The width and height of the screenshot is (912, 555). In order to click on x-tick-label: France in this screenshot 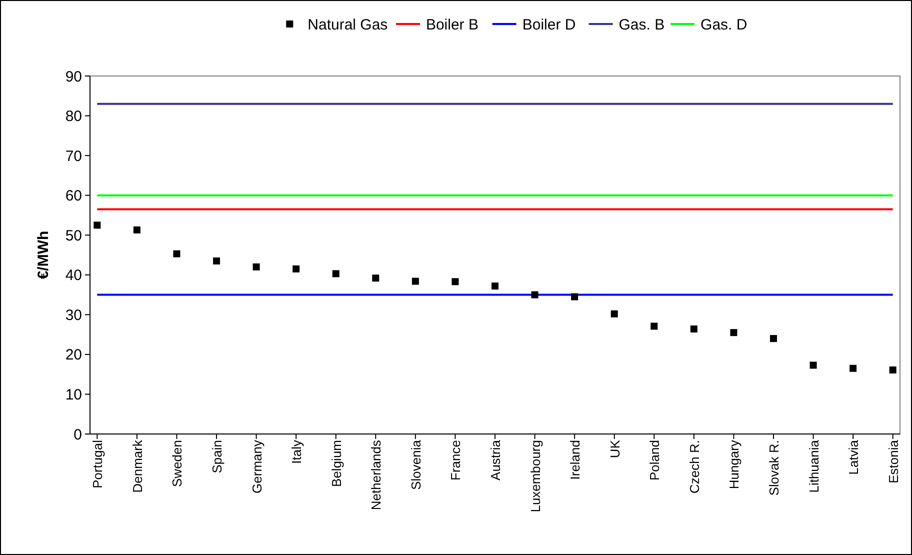, I will do `click(456, 460)`.